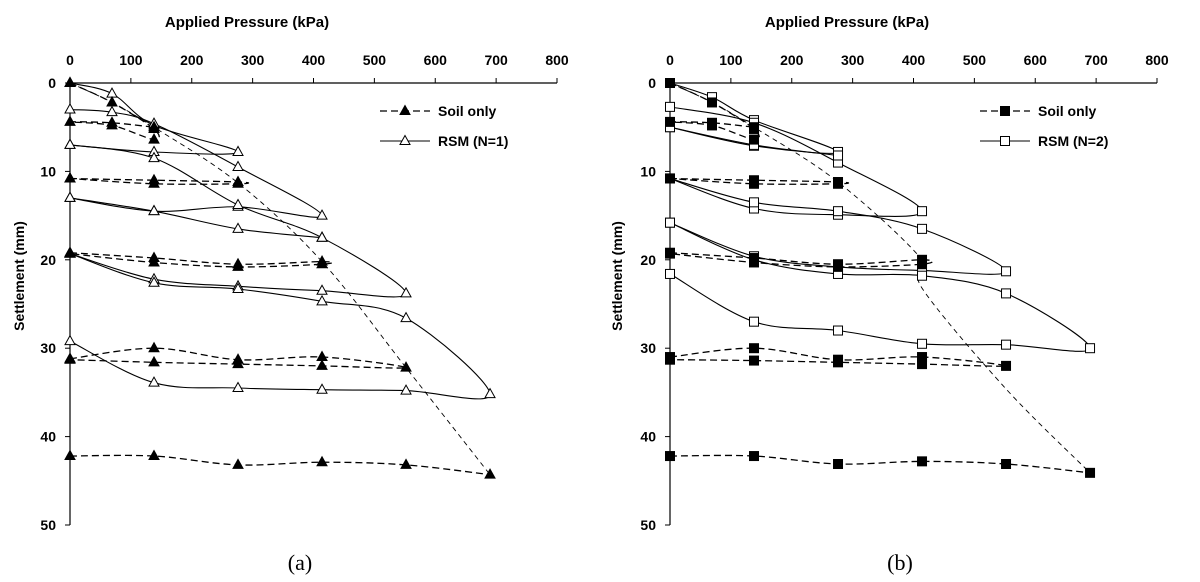 The image size is (1200, 582). I want to click on y-tick-label: 20, so click(648, 260).